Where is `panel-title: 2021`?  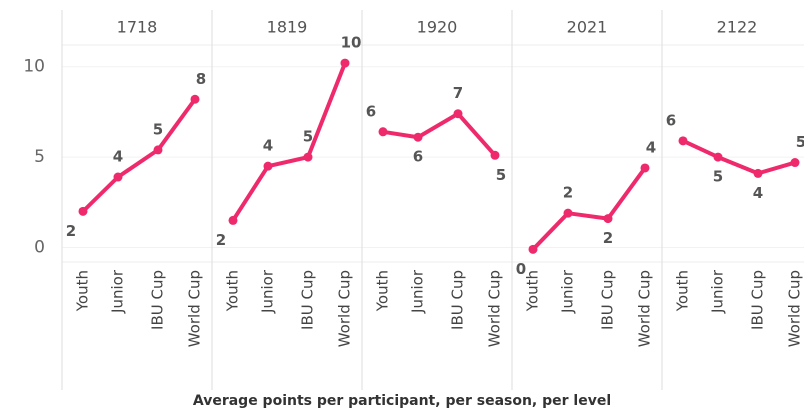 panel-title: 2021 is located at coordinates (587, 27).